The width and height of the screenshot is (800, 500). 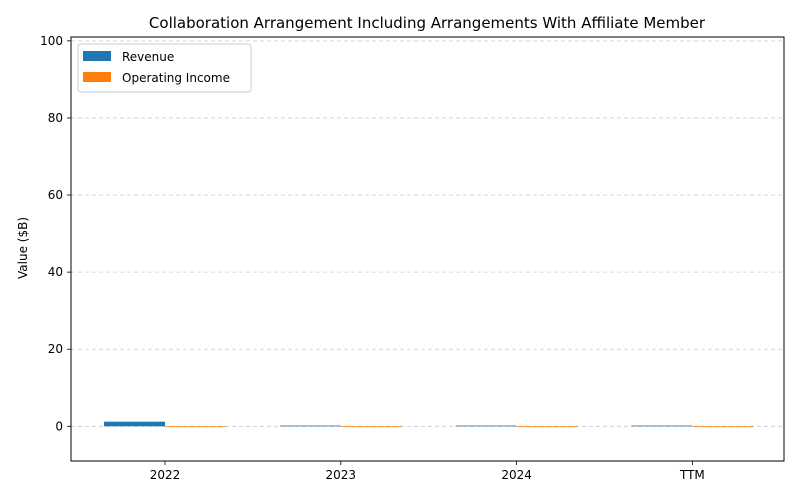 I want to click on legend: Revenue Operating Income, so click(x=164, y=68).